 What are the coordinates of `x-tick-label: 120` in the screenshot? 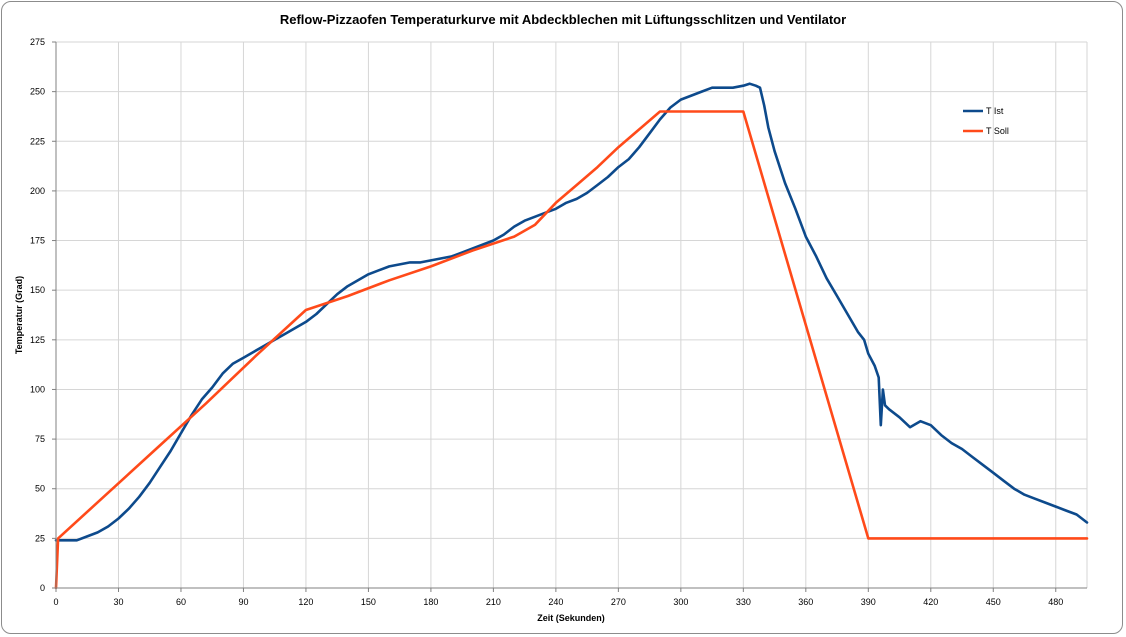 It's located at (305, 602).